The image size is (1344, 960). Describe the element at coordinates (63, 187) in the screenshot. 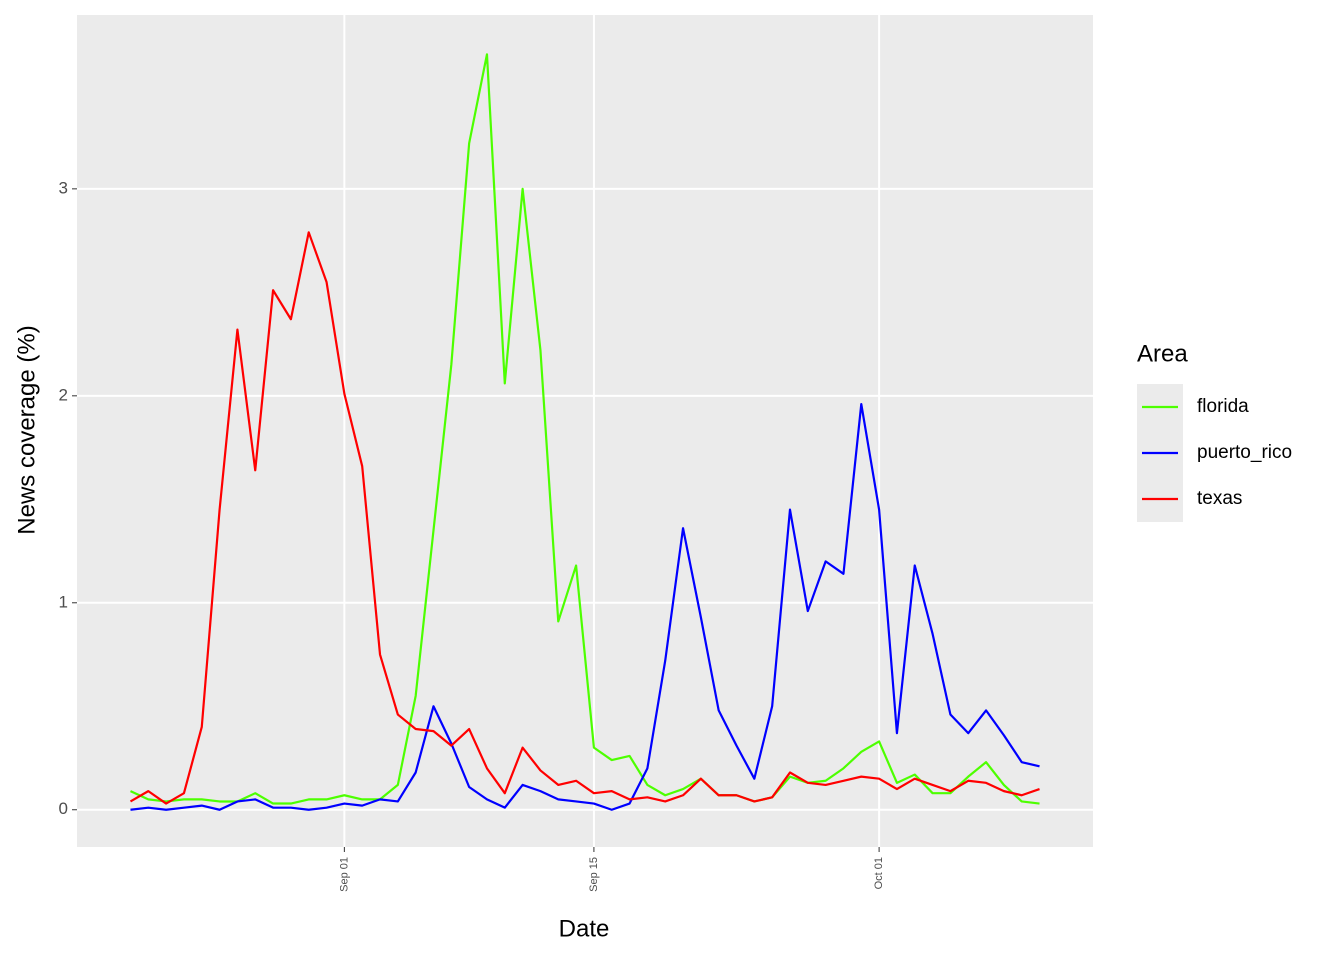

I see `y-tick-label: 3` at that location.